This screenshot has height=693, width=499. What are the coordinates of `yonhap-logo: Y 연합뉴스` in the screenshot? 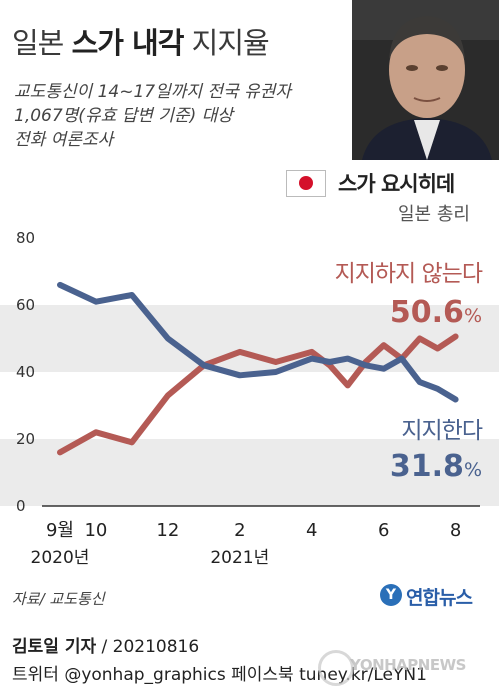 It's located at (435, 595).